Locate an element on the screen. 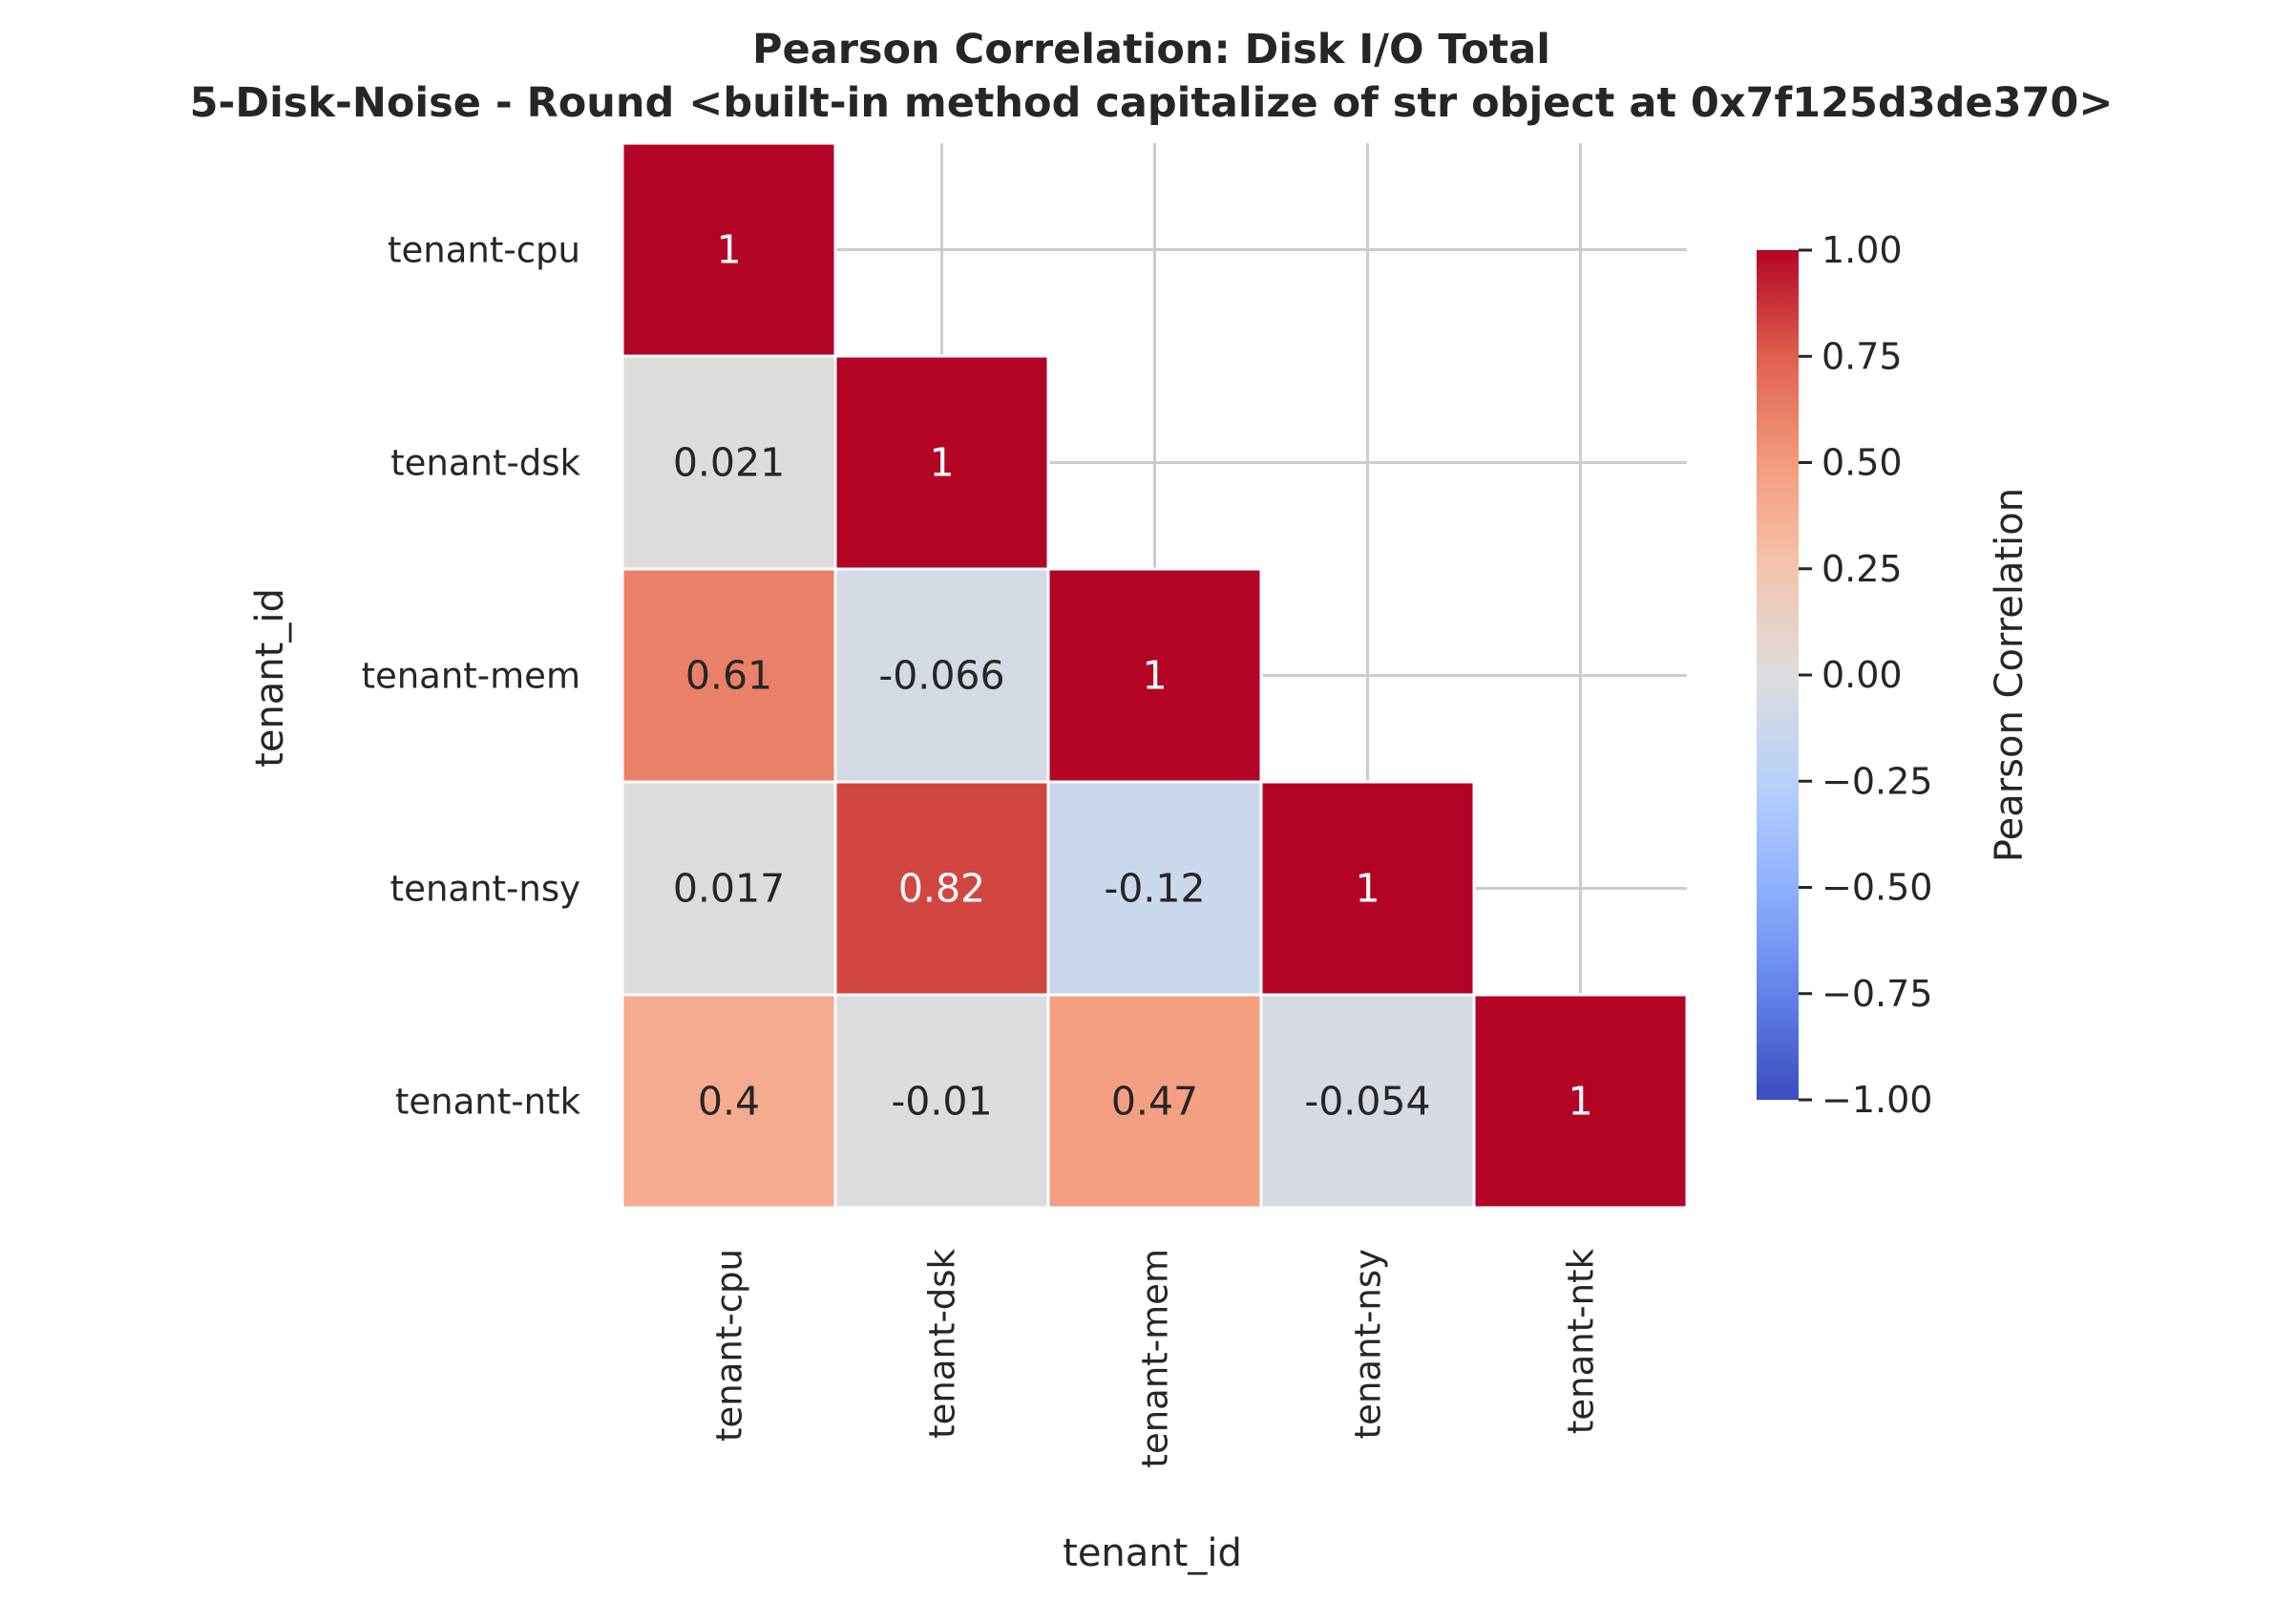 This screenshot has height=1602, width=2296. colorbar-tick-label: 0.75 is located at coordinates (1863, 356).